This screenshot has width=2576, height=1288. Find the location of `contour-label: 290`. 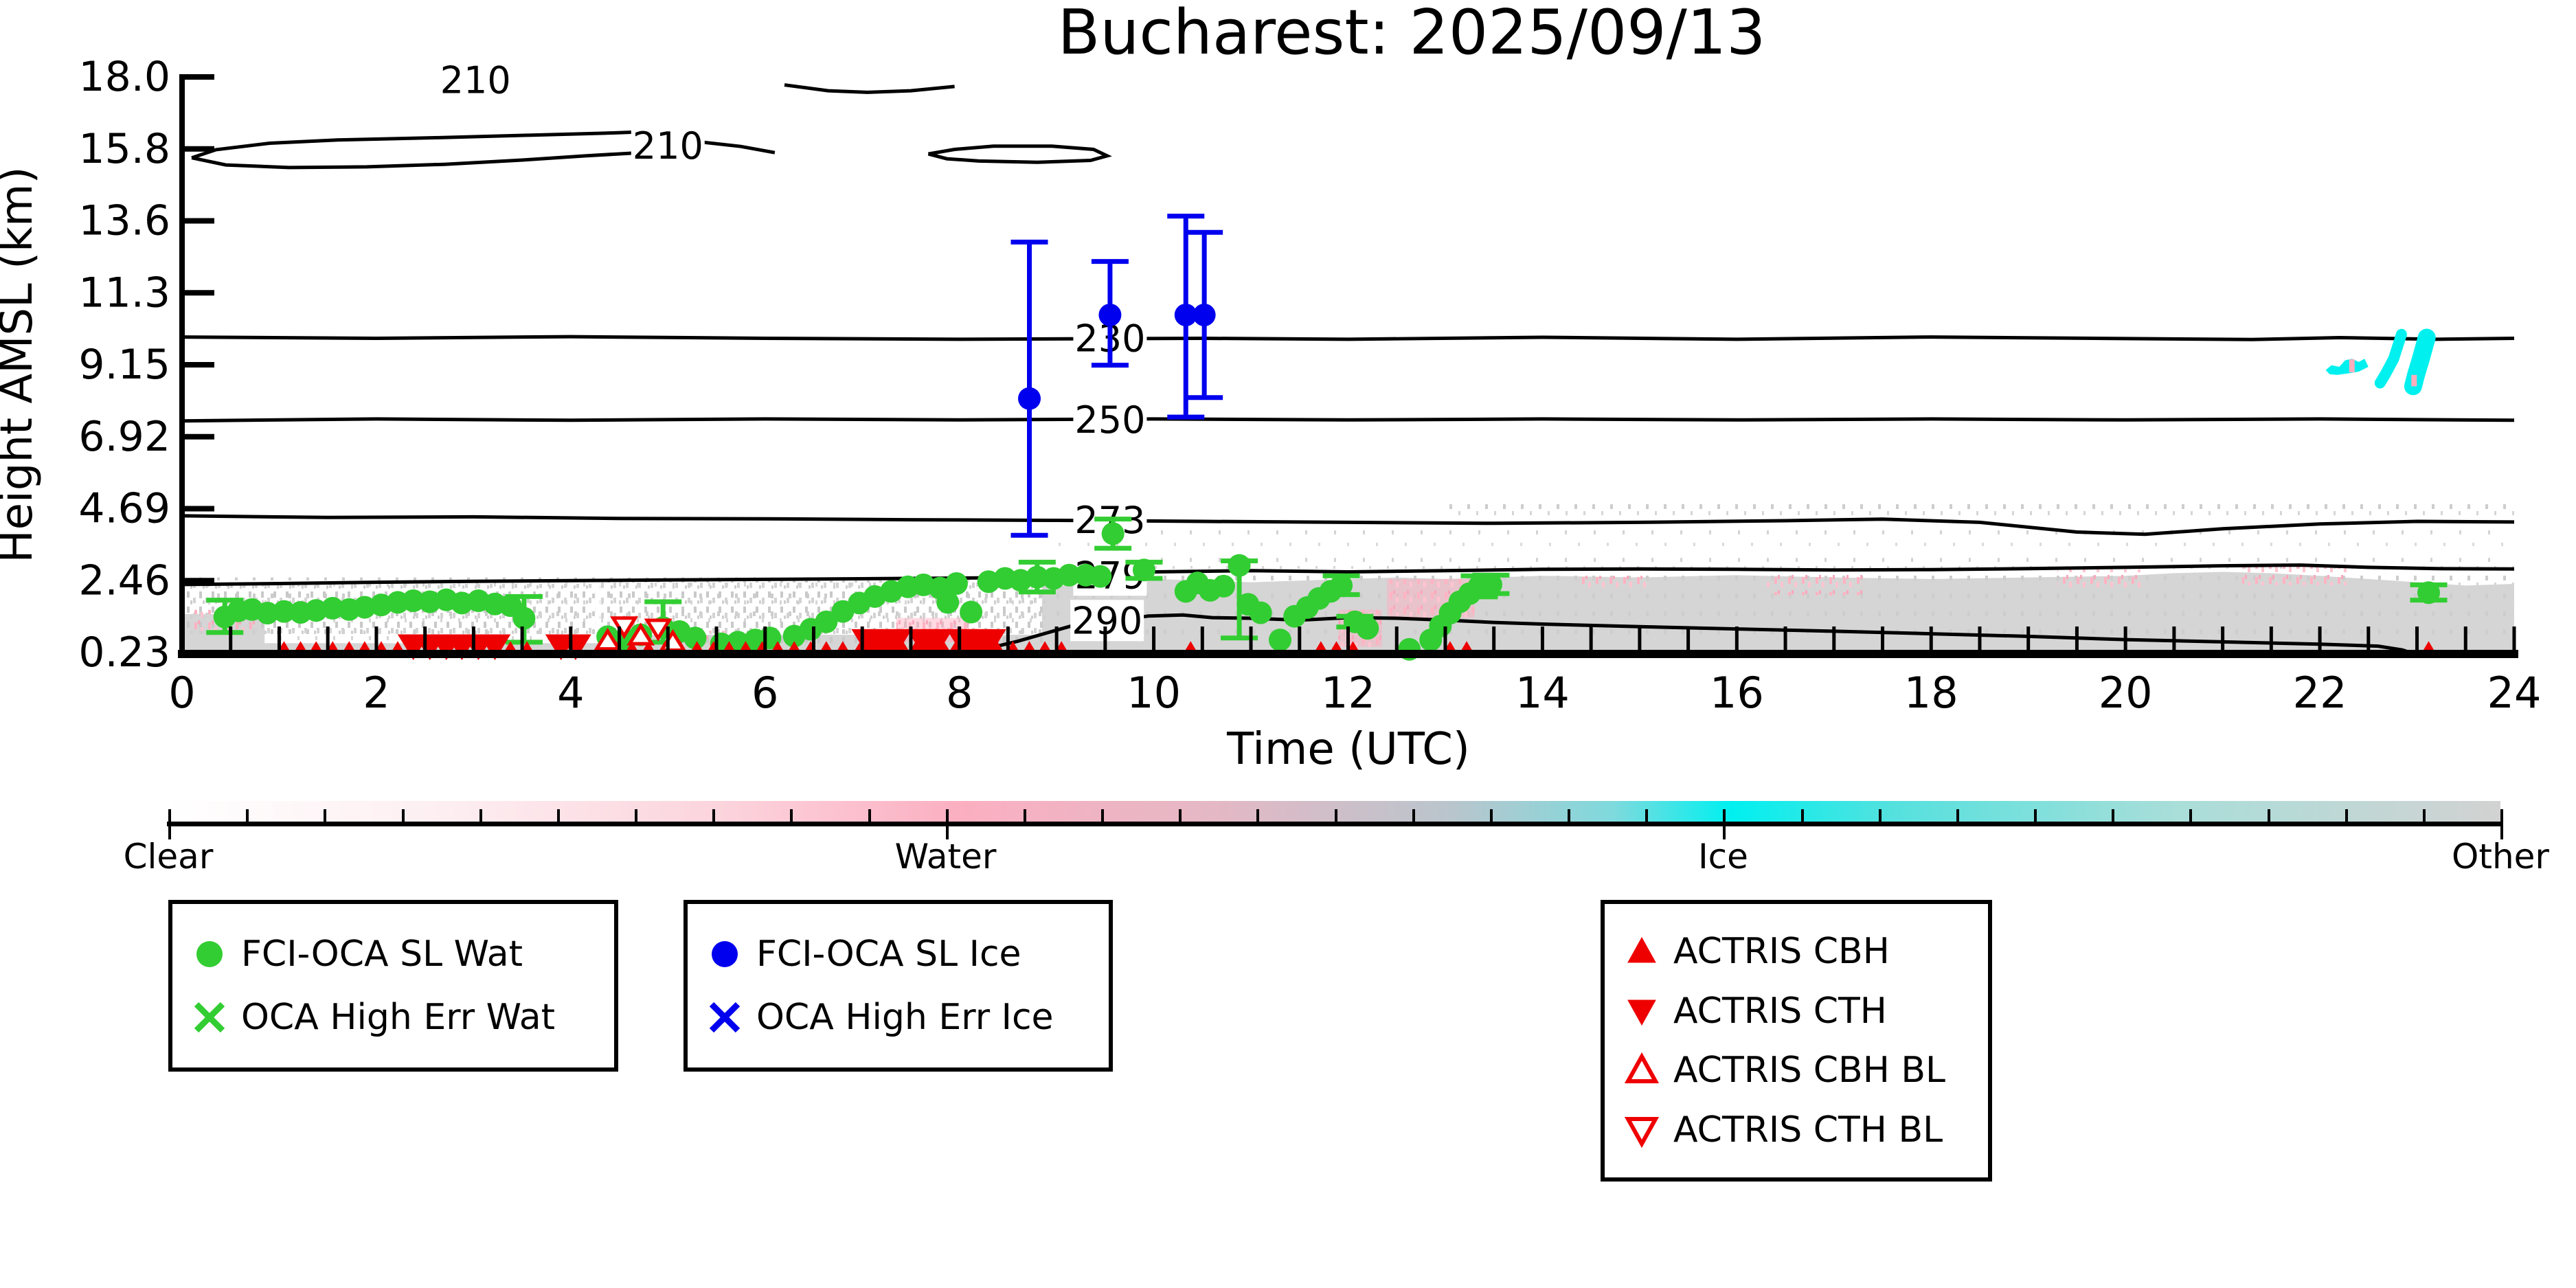

contour-label: 290 is located at coordinates (1107, 620).